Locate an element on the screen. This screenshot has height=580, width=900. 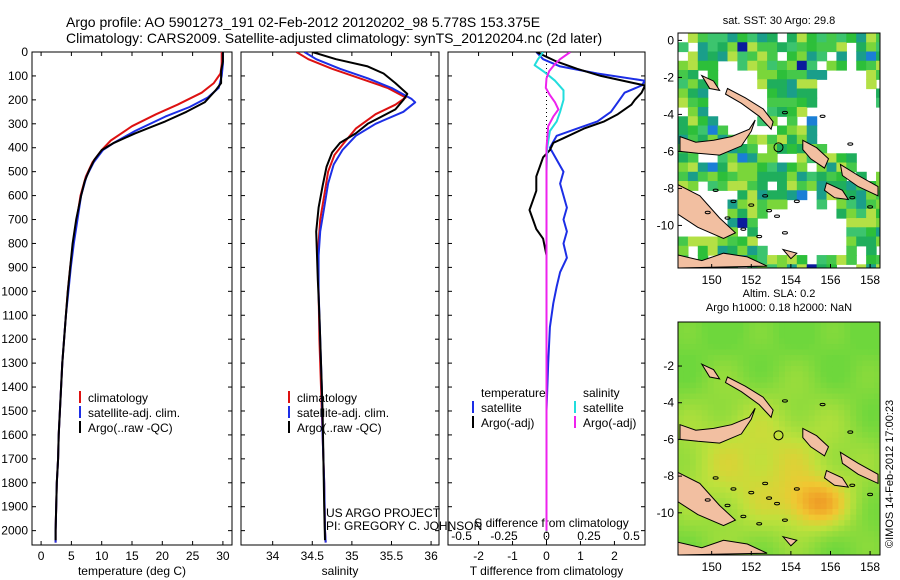
depth-tick-label: 1100 is located at coordinates (15, 315).